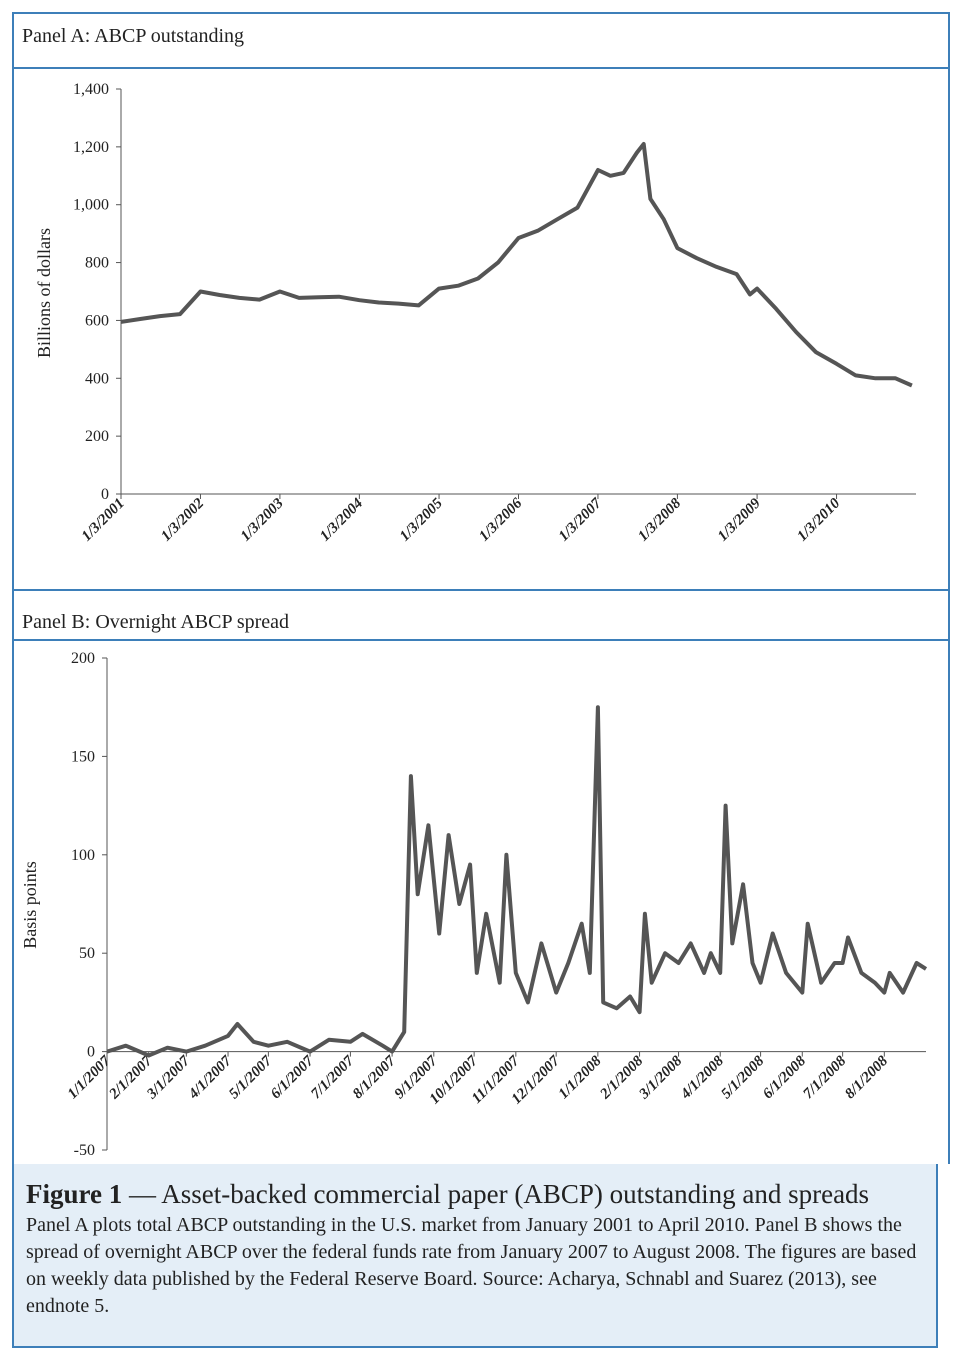 Image resolution: width=962 pixels, height=1360 pixels. What do you see at coordinates (262, 519) in the screenshot?
I see `x-tick-label: 1/3/2003` at bounding box center [262, 519].